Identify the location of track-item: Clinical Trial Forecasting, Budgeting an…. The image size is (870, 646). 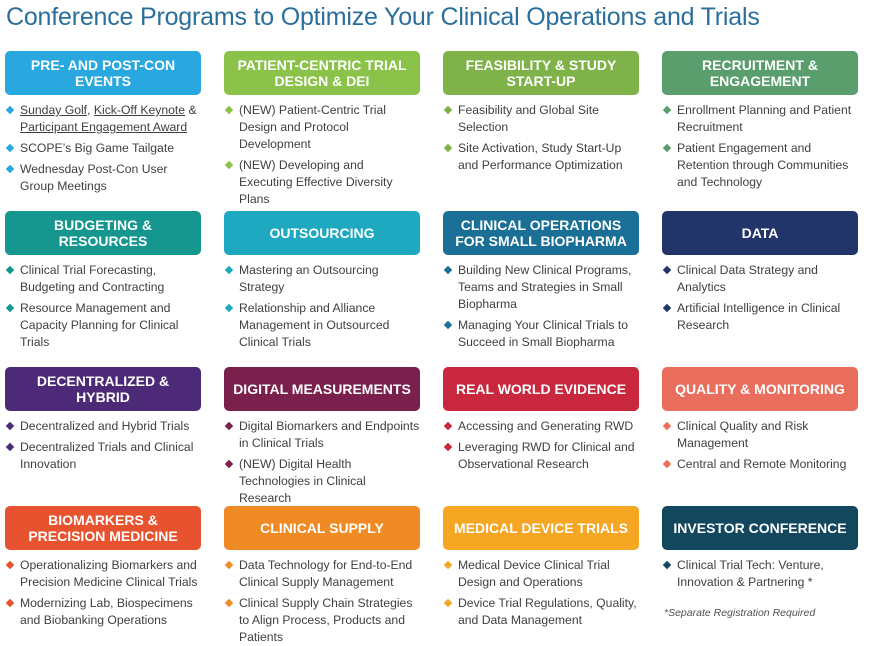
(103, 279).